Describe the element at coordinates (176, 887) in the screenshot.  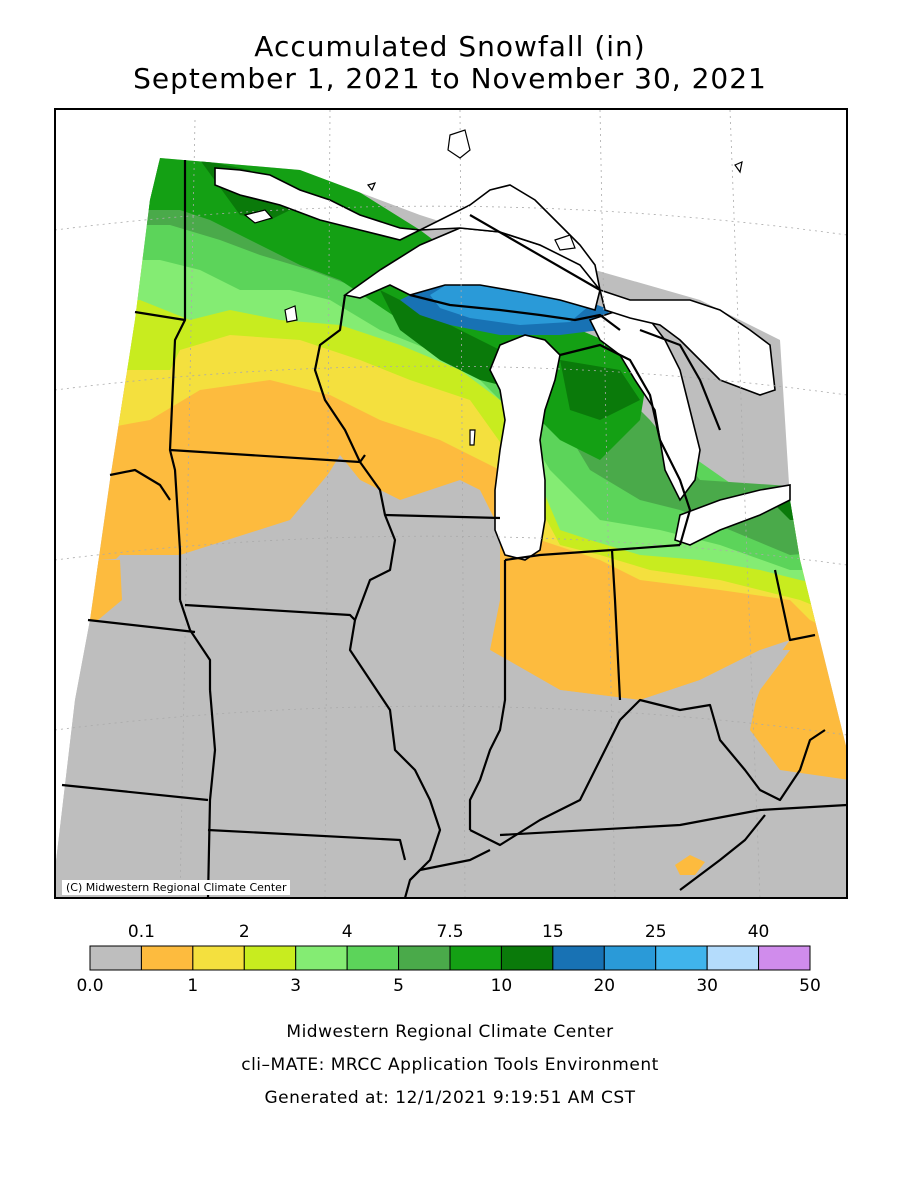
I see `copyright-label: (C) Midwestern Regional Climate Center` at that location.